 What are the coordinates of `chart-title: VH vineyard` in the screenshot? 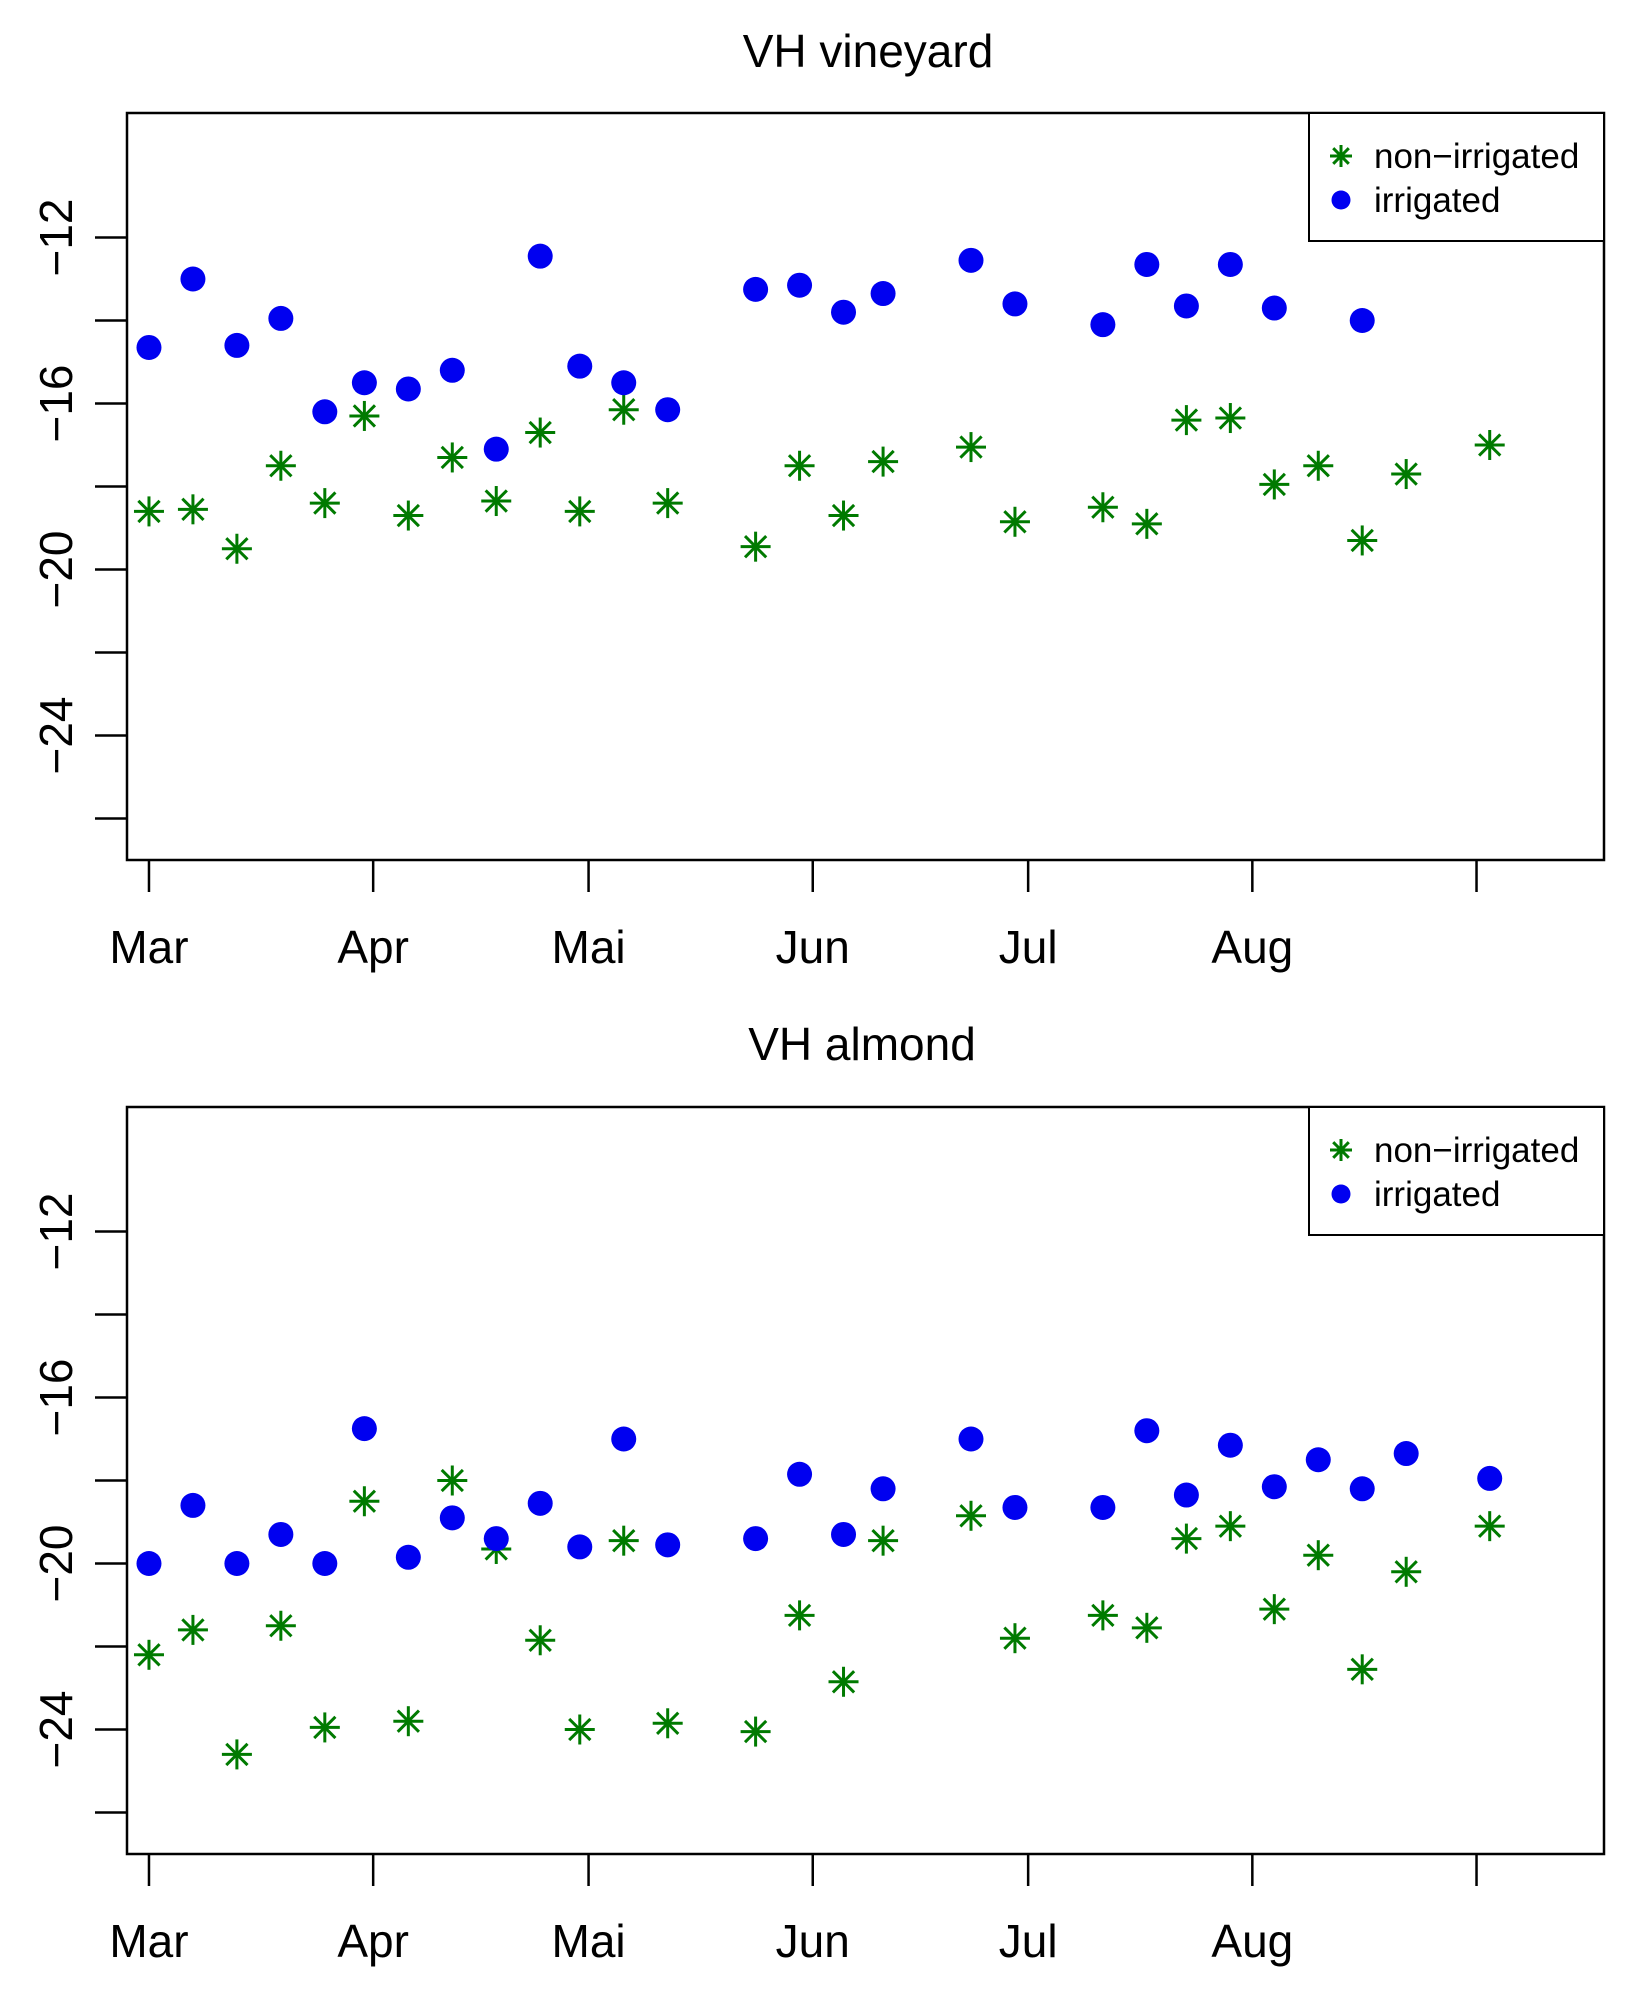 It's located at (868, 51).